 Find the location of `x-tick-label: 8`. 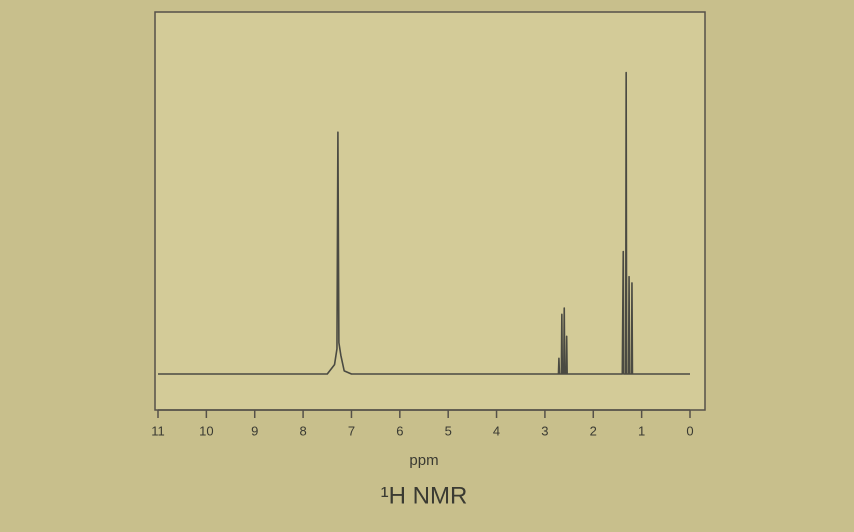

x-tick-label: 8 is located at coordinates (302, 430).